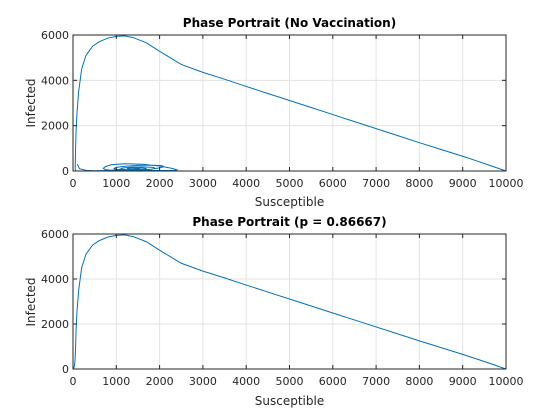 The height and width of the screenshot is (420, 560). I want to click on bottom-subplot-y-tick-label: 4000, so click(55, 279).